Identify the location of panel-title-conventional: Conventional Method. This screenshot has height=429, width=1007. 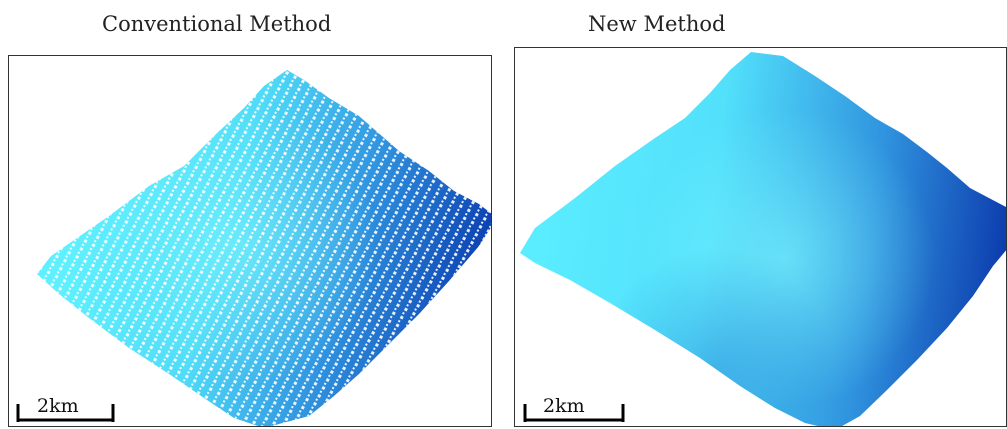
(217, 24).